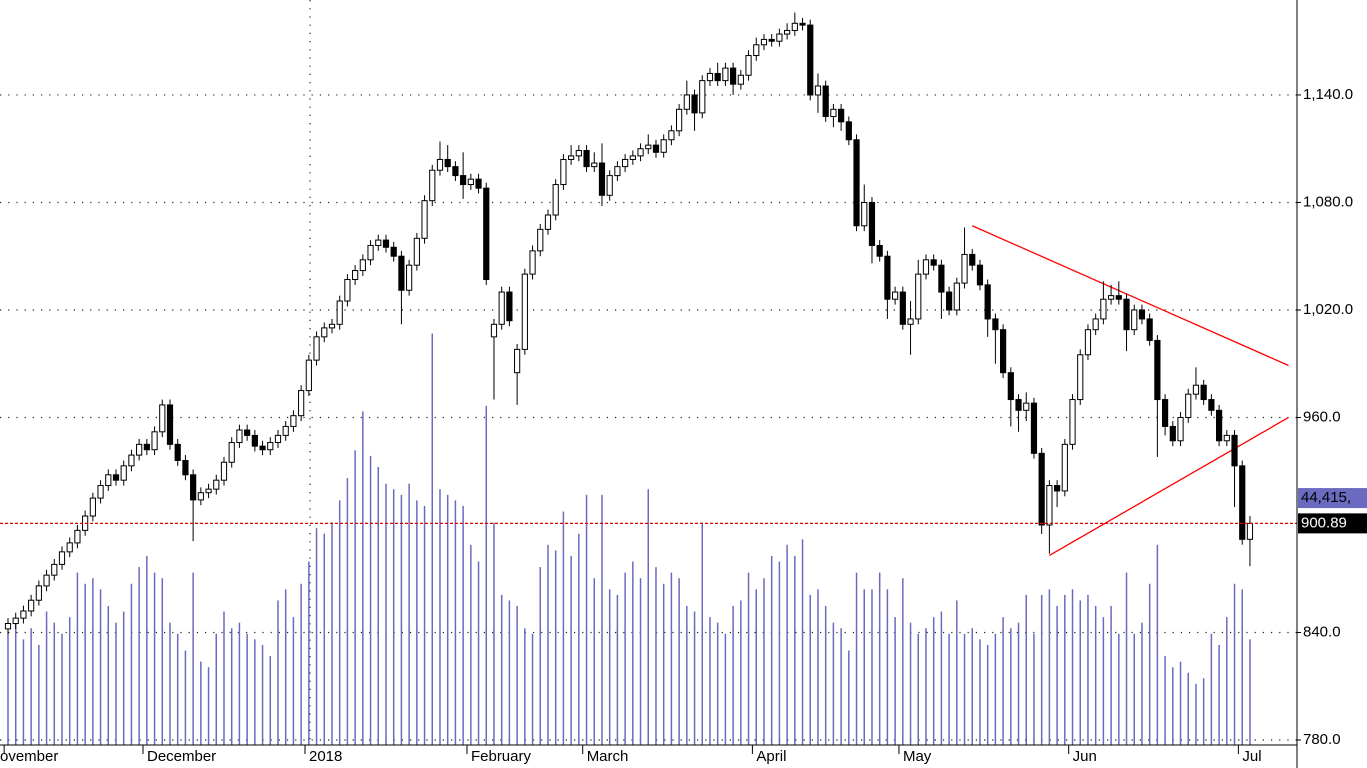 This screenshot has width=1367, height=768. What do you see at coordinates (1328, 309) in the screenshot?
I see `y-tick-label: 1,020.0` at bounding box center [1328, 309].